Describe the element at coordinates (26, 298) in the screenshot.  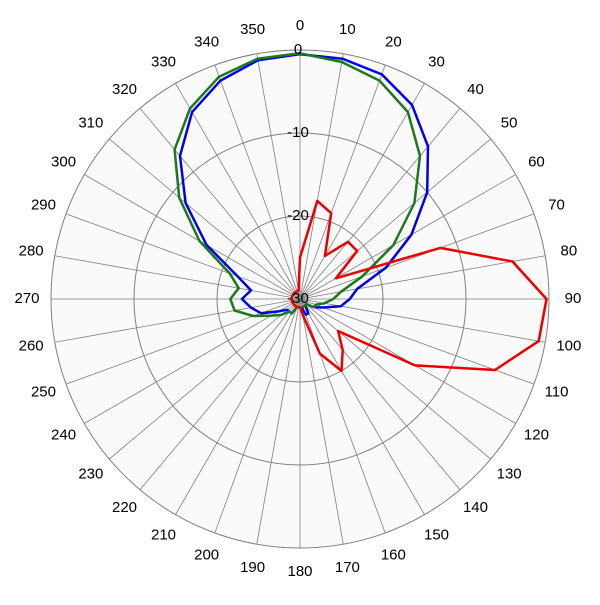
I see `angle-label: 270` at that location.